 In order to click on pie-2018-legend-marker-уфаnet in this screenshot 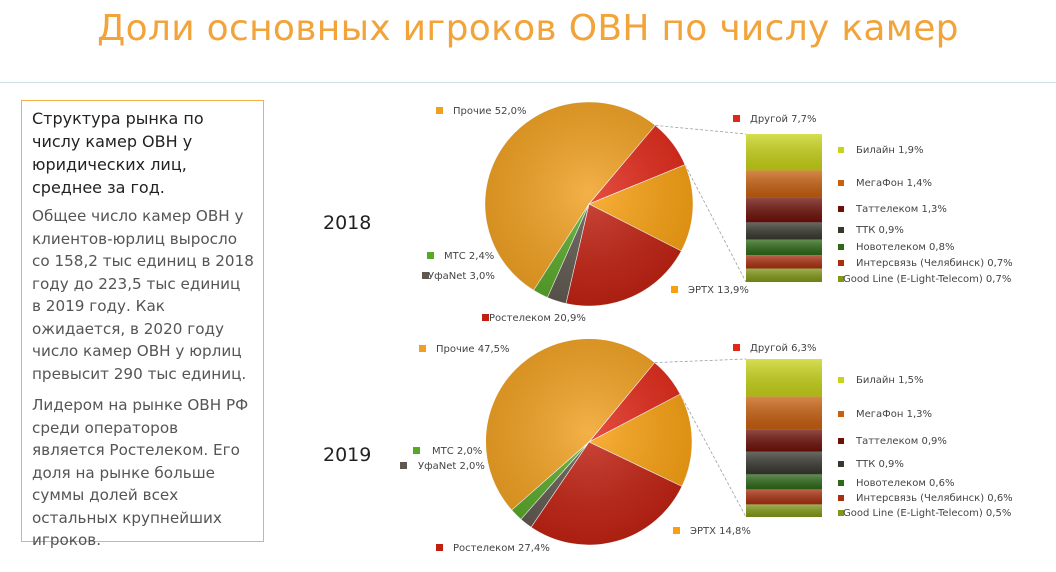, I will do `click(425, 275)`.